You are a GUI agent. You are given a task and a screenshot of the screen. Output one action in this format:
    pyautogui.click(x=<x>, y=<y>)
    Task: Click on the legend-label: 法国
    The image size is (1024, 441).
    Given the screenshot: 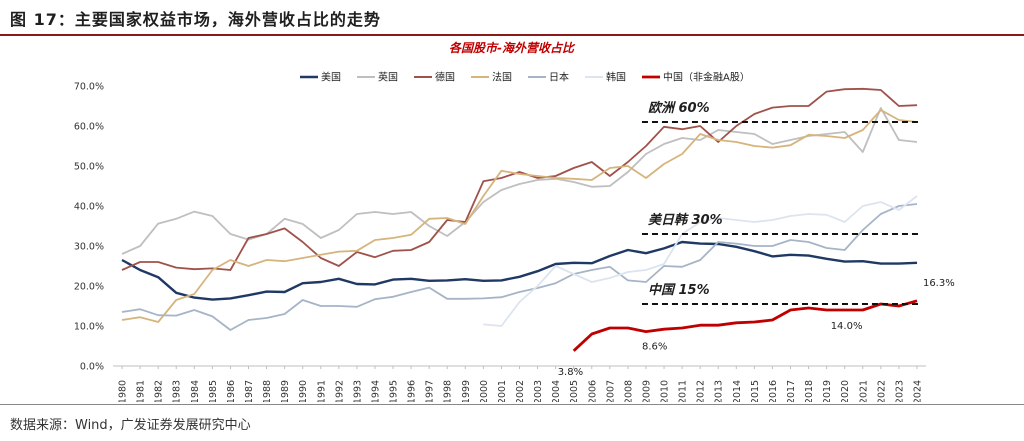 What is the action you would take?
    pyautogui.click(x=502, y=77)
    